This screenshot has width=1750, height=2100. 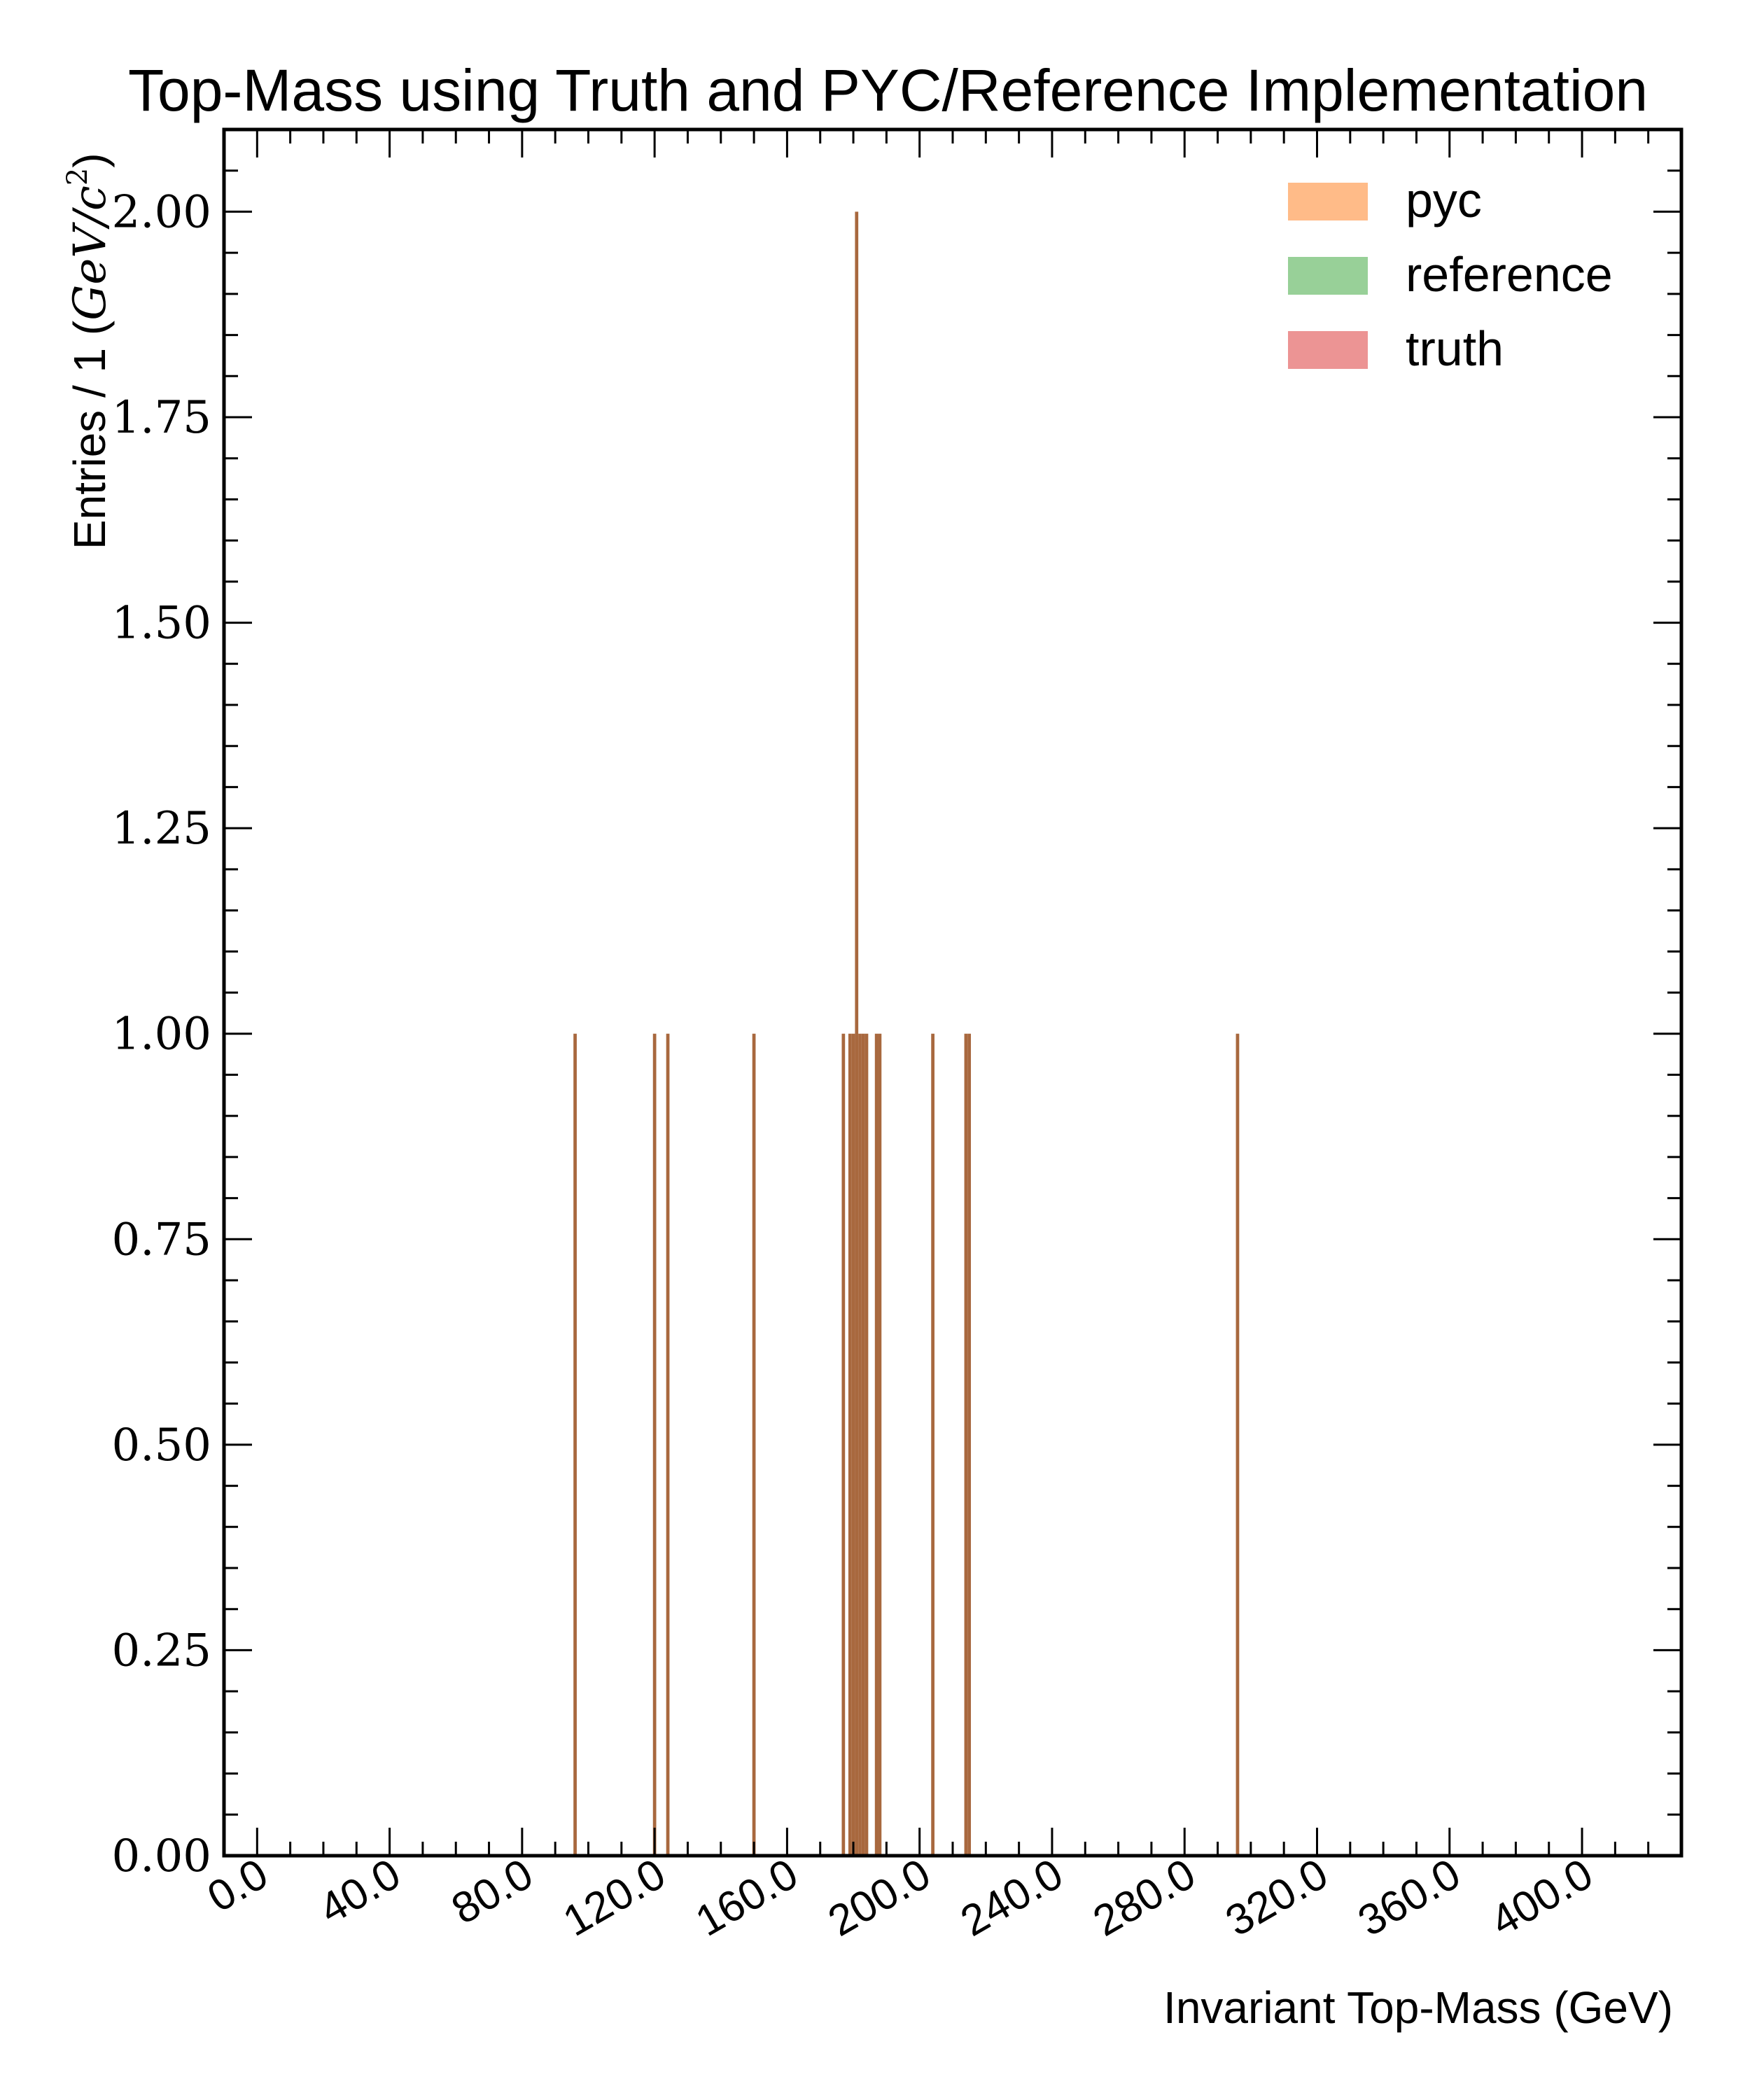 What do you see at coordinates (78, 177) in the screenshot?
I see `y-axis-label-exponent: 2` at bounding box center [78, 177].